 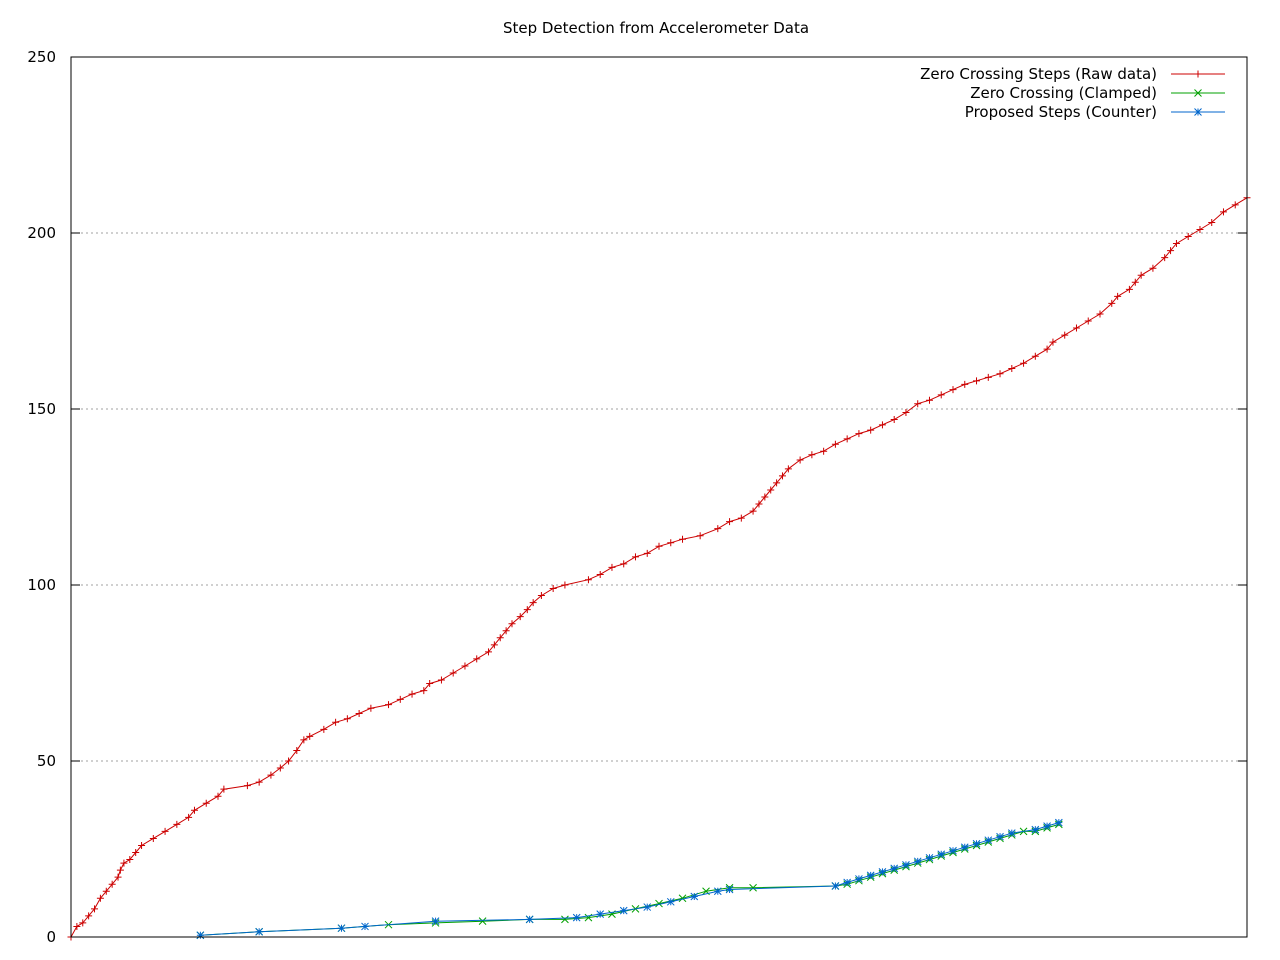 I want to click on series-3-line, so click(x=629, y=879).